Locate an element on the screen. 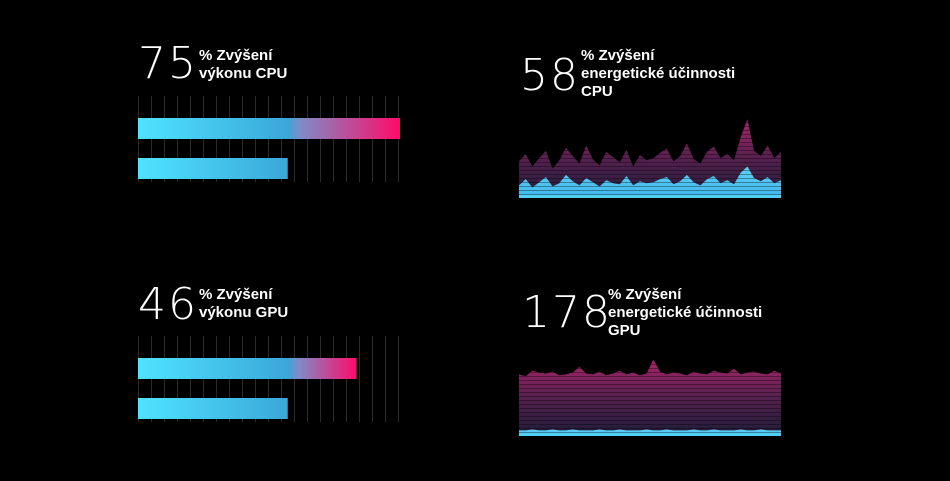  caption-line: GPU is located at coordinates (624, 330).